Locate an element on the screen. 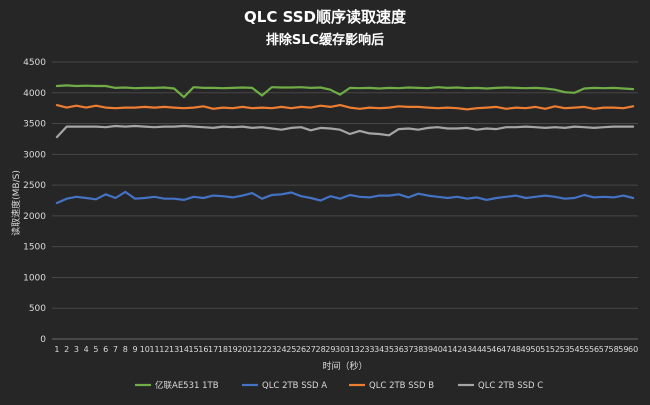 This screenshot has width=650, height=405. x-tick-label: 28 is located at coordinates (320, 349).